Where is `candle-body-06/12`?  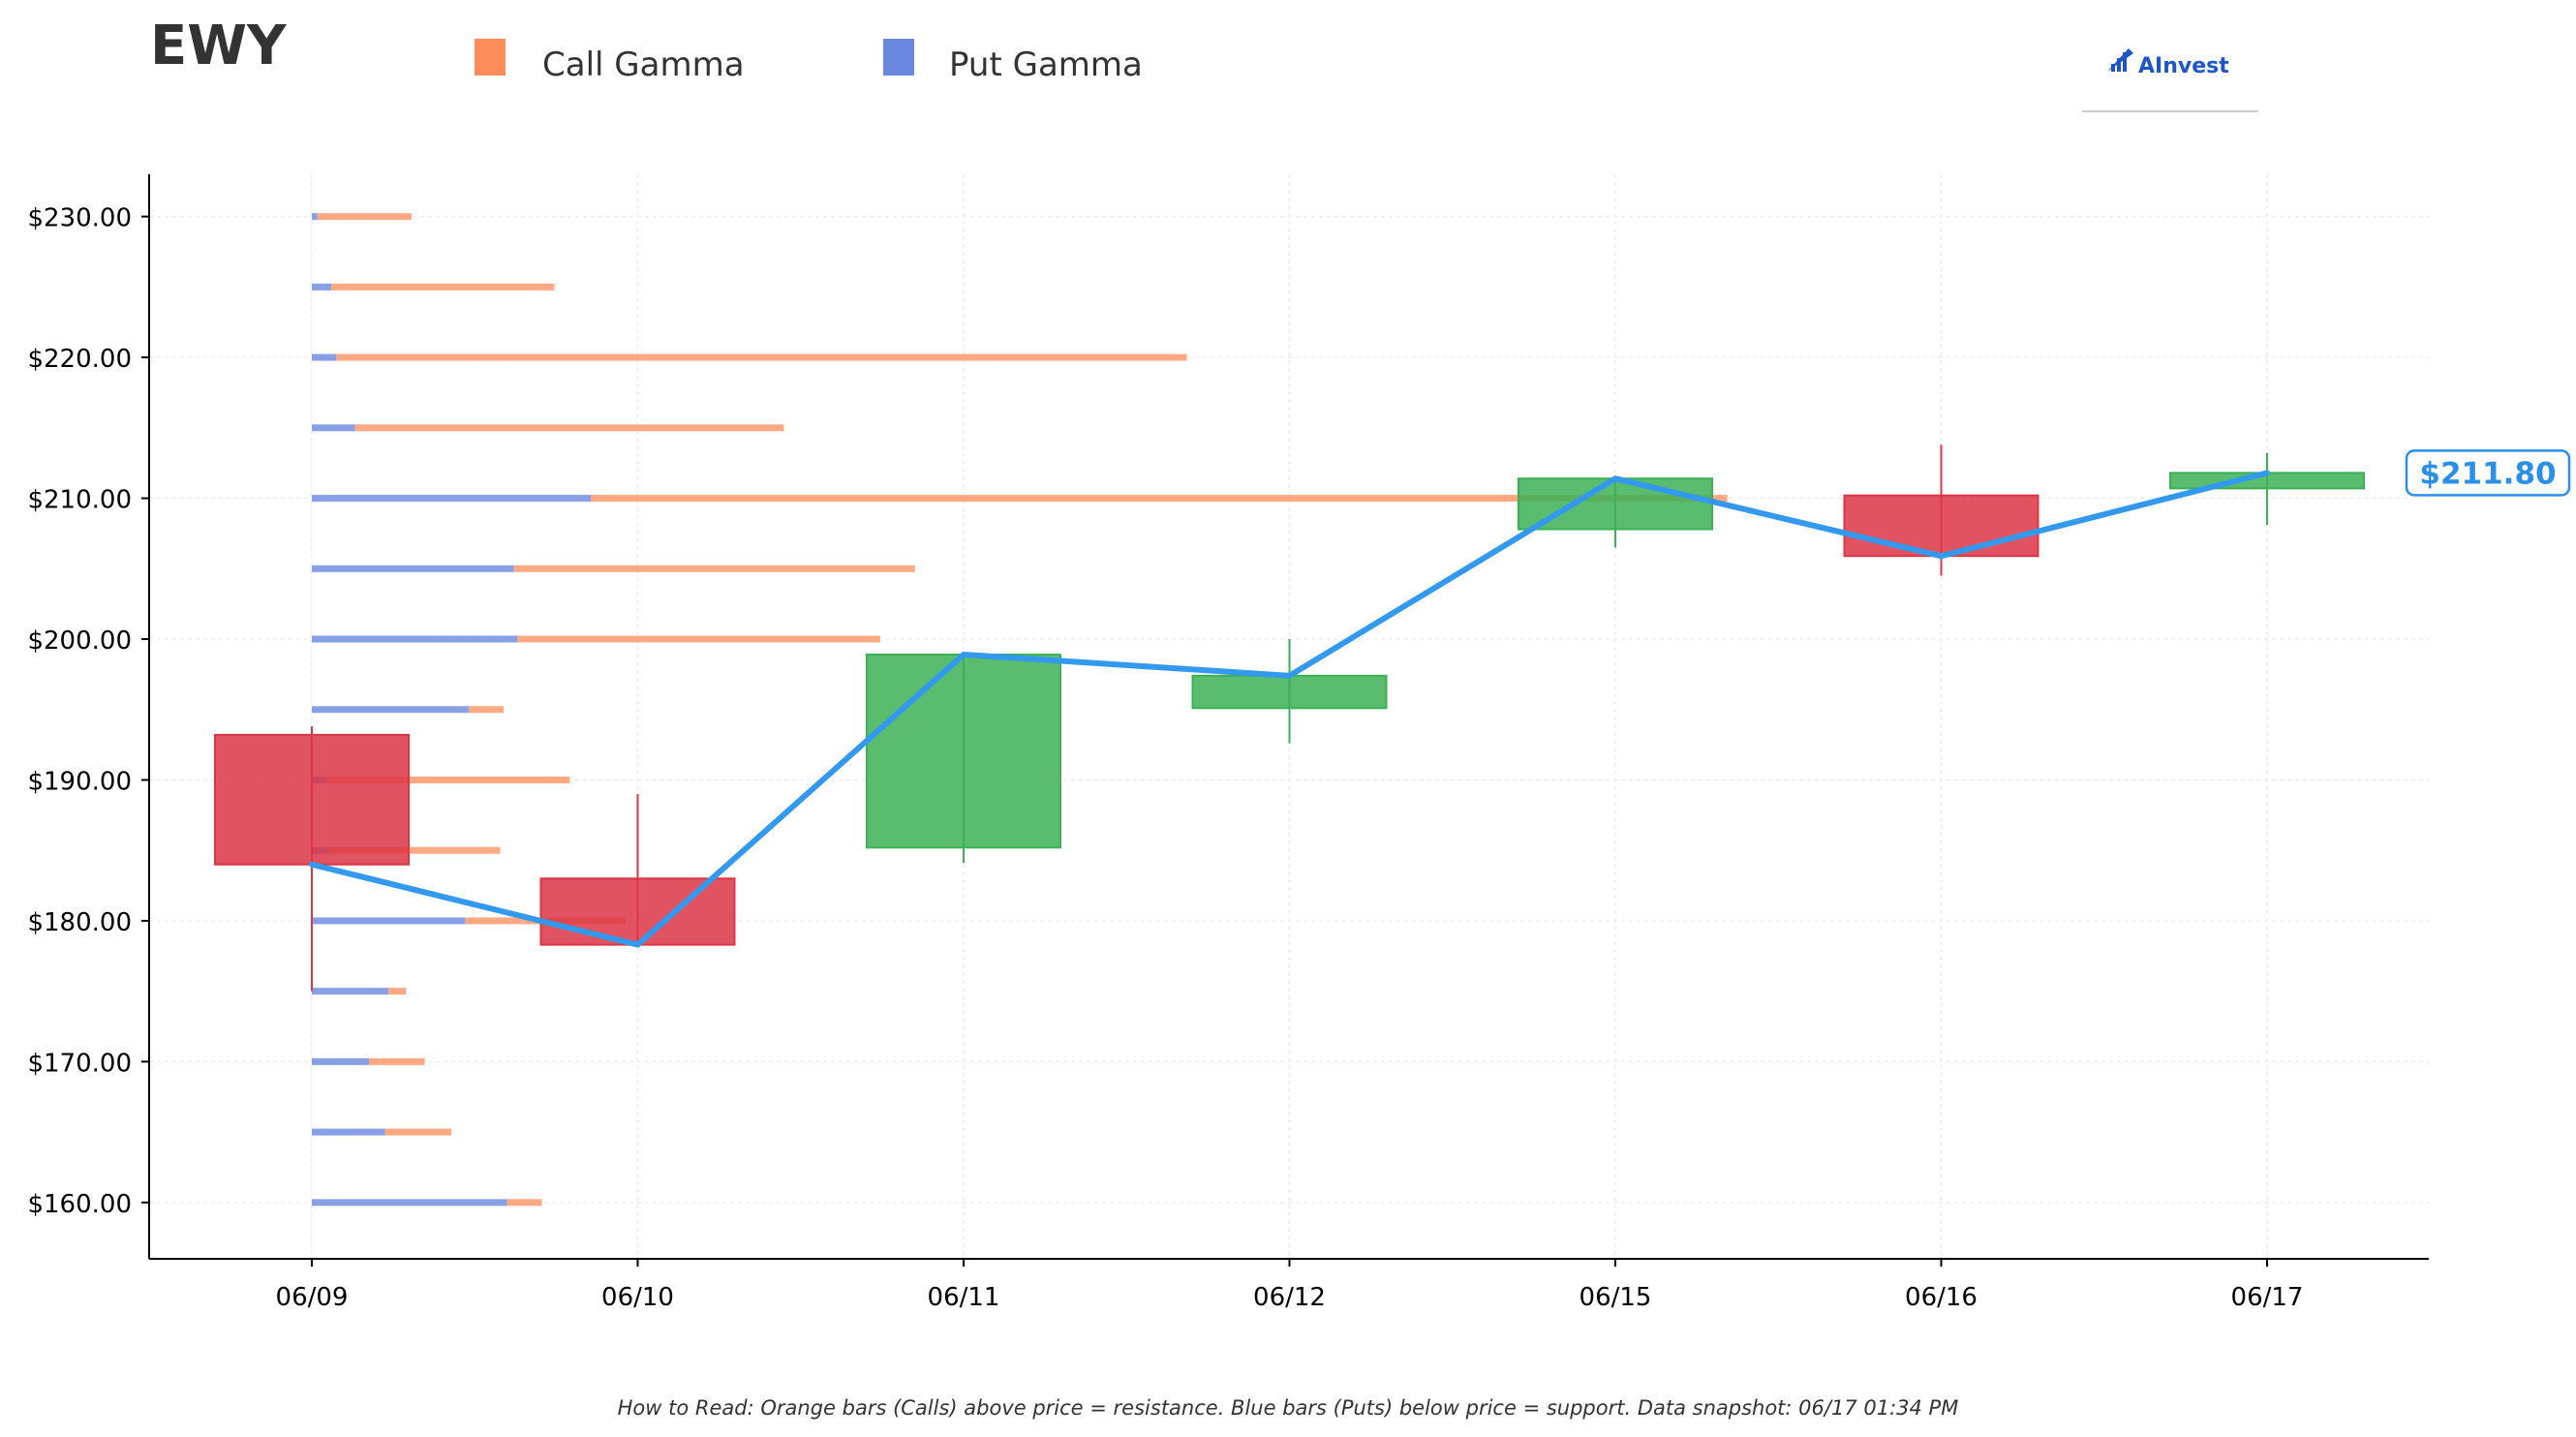 candle-body-06/12 is located at coordinates (1289, 692).